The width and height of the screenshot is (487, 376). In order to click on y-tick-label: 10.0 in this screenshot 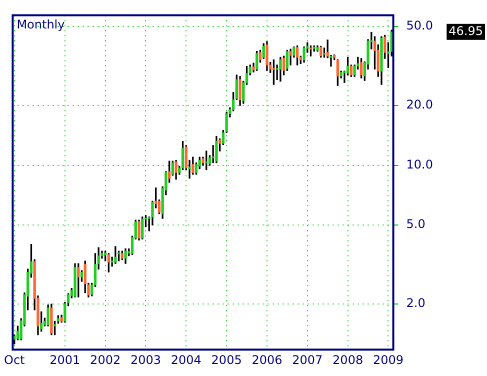, I will do `click(419, 164)`.